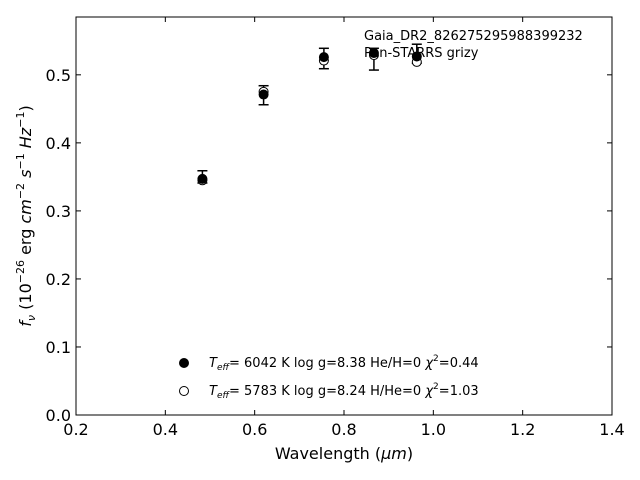  Describe the element at coordinates (184, 363) in the screenshot. I see `legend-marker-filled` at that location.